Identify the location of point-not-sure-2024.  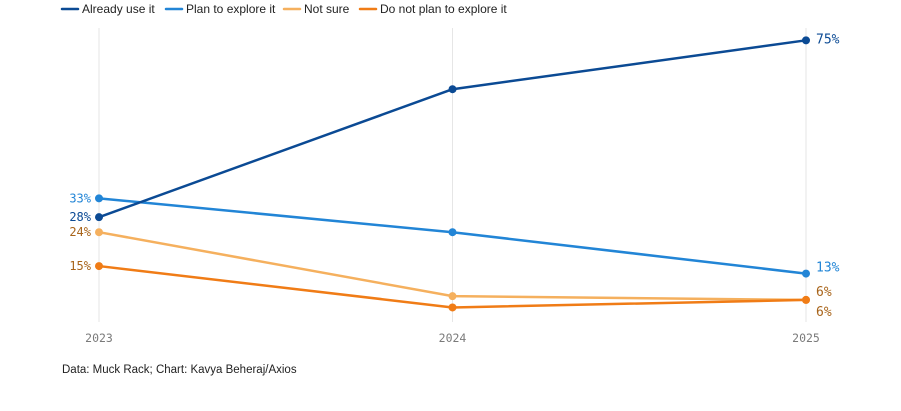
(452, 296).